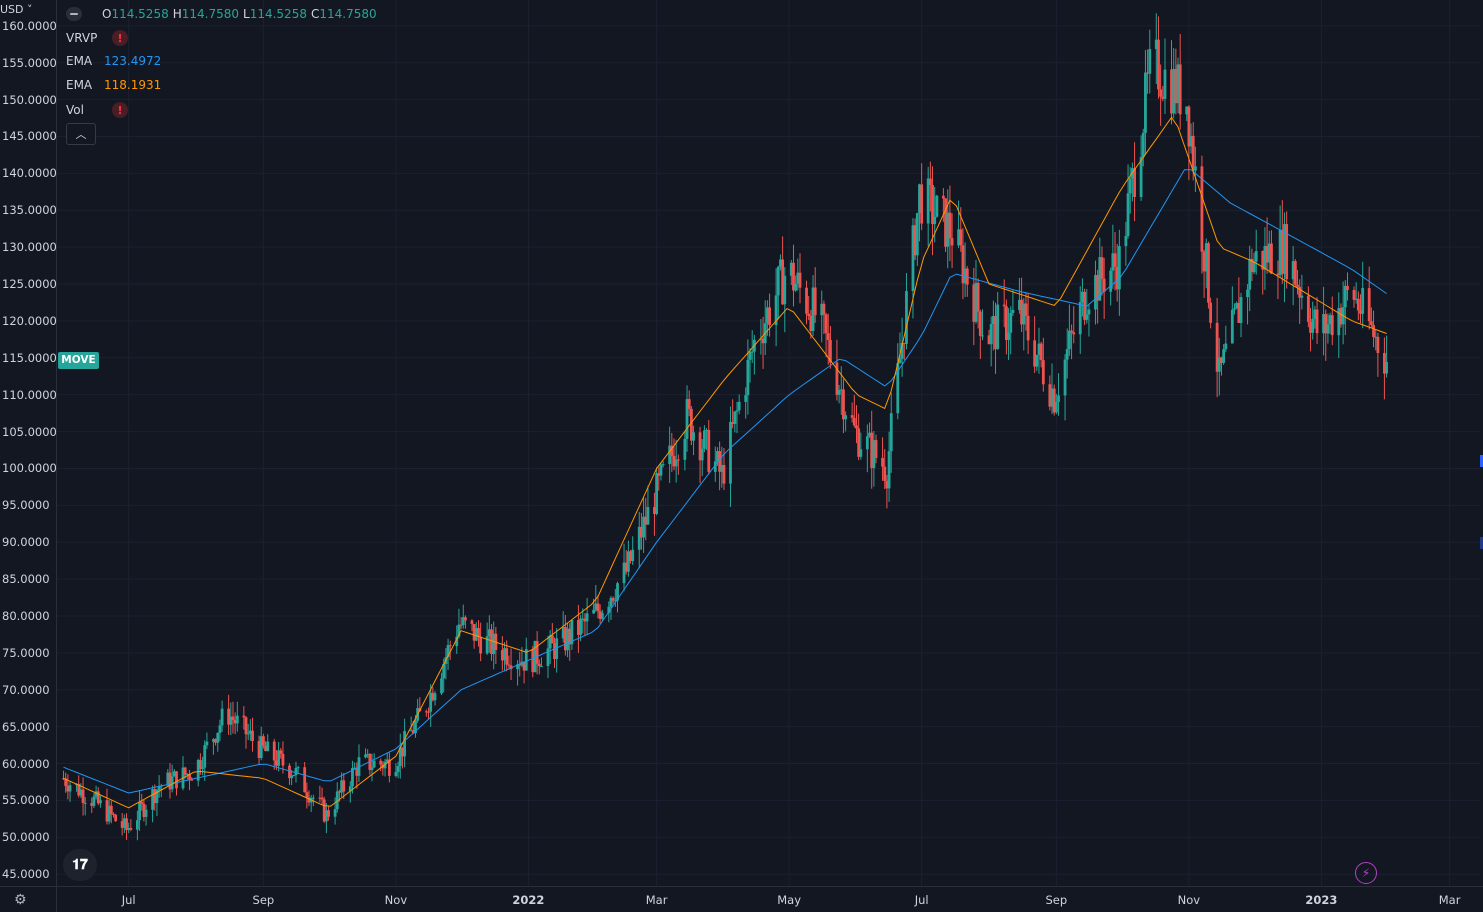  What do you see at coordinates (74, 14) in the screenshot?
I see `legend-toggle-button` at bounding box center [74, 14].